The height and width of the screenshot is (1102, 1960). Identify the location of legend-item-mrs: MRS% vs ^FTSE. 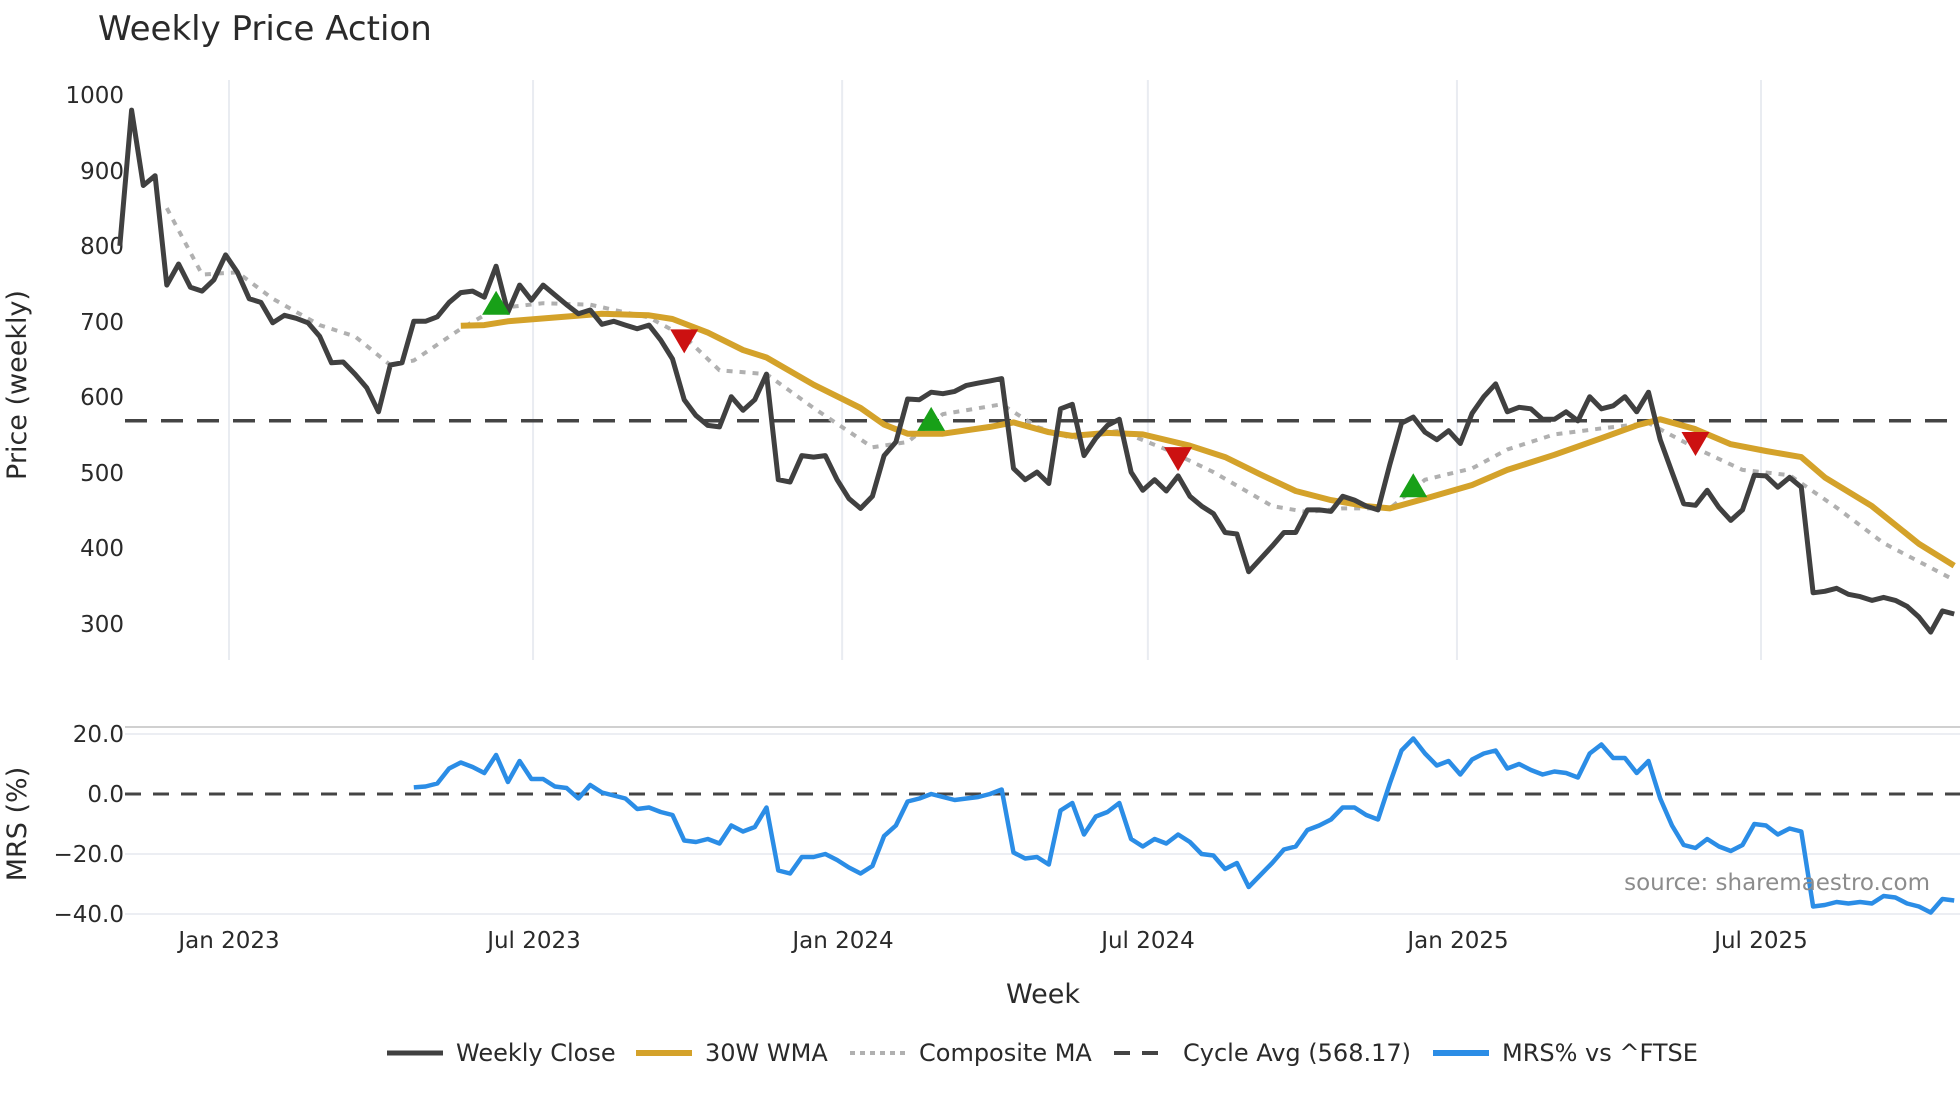
(1565, 1053).